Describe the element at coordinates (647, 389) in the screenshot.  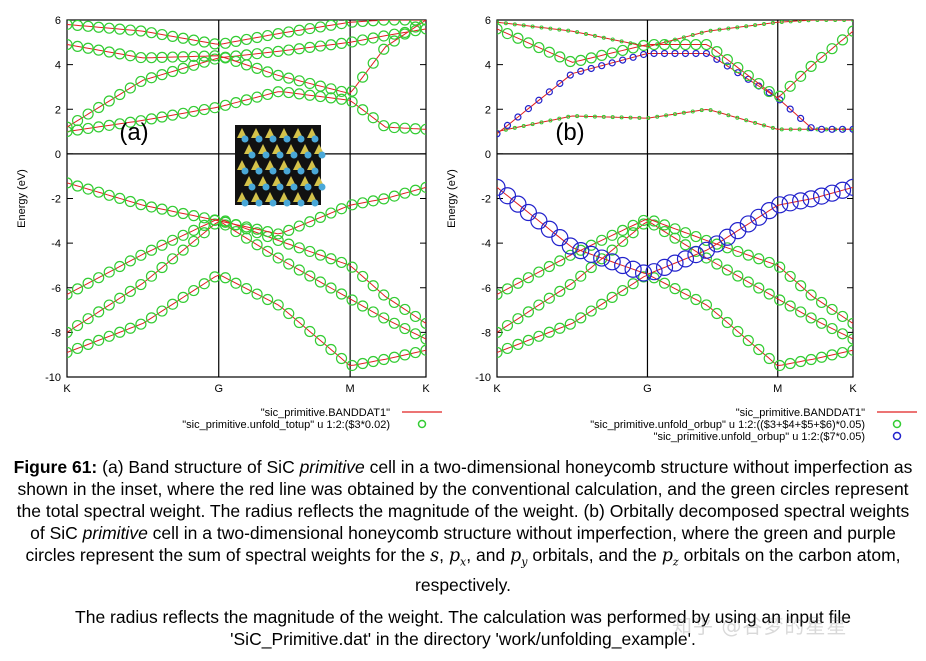
I see `x-tick-label: G` at that location.